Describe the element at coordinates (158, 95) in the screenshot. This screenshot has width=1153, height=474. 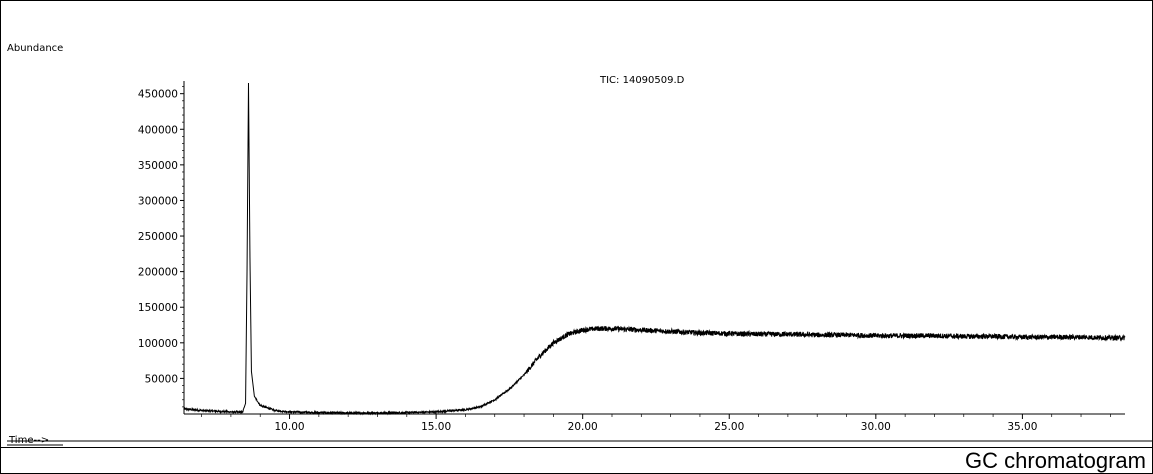
I see `y-tick-label: 450000` at that location.